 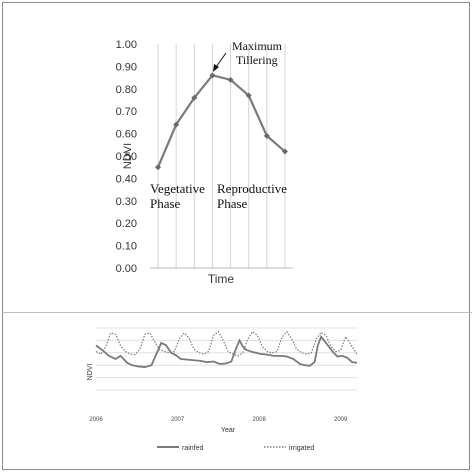 I want to click on chart1-y-tick-label: 0.20, so click(x=126, y=224).